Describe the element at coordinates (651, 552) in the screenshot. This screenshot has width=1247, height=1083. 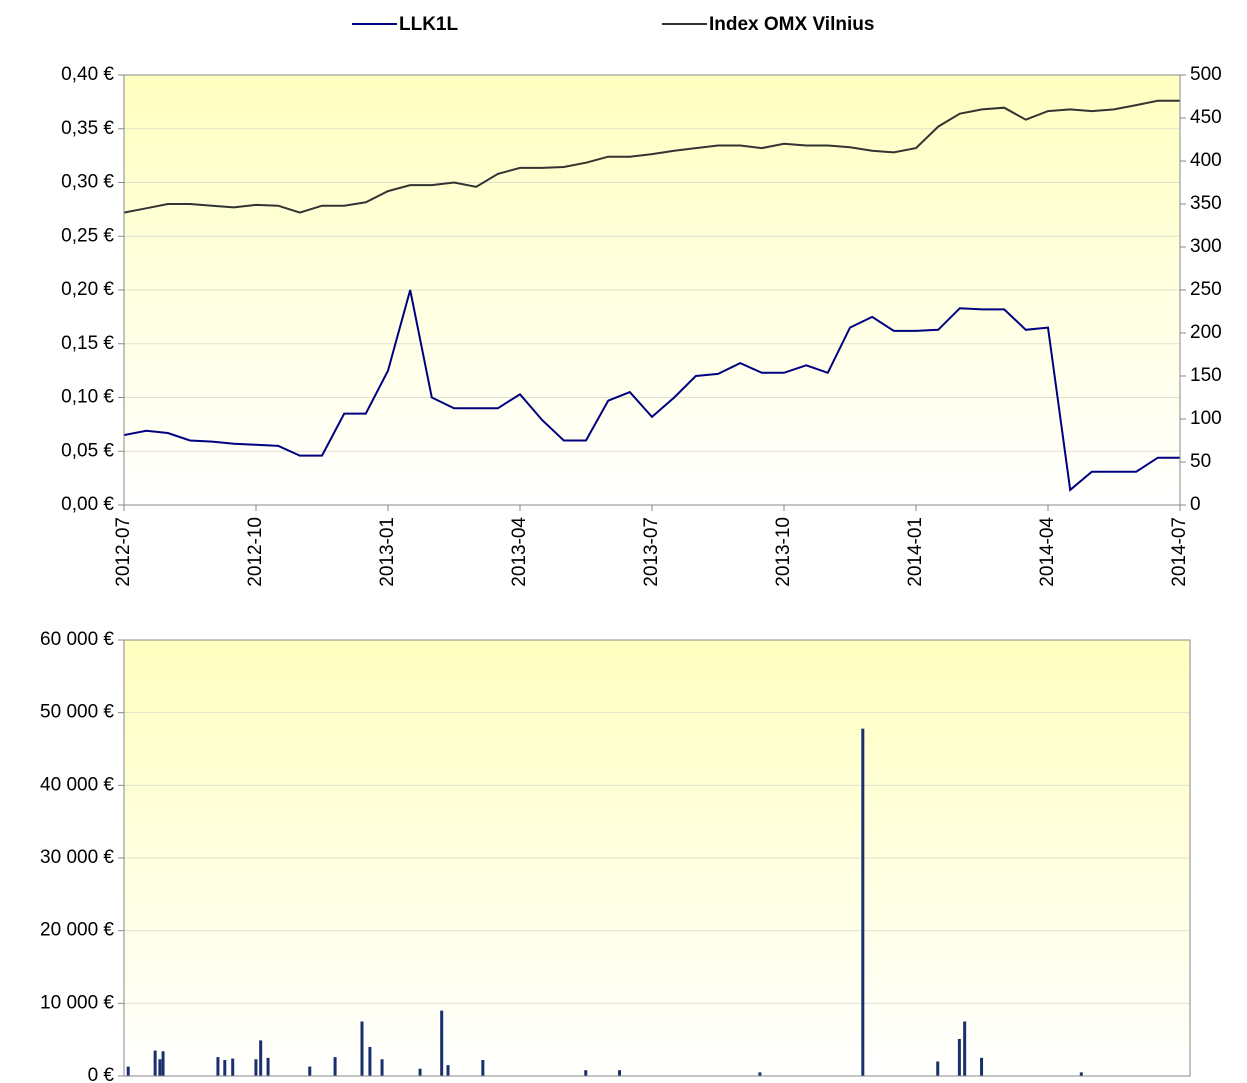
I see `x-tick-label: 2013-07` at that location.